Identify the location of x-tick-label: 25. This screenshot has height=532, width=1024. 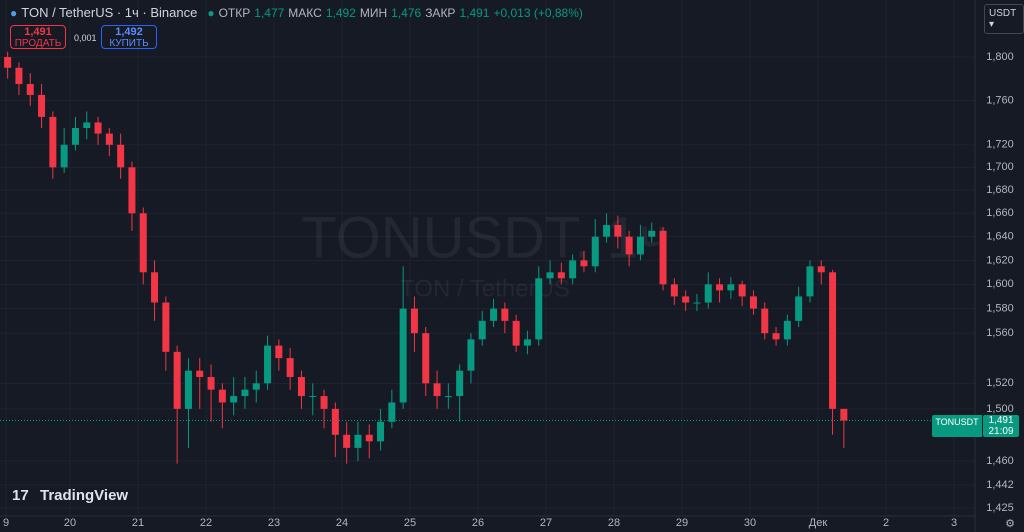
(410, 523).